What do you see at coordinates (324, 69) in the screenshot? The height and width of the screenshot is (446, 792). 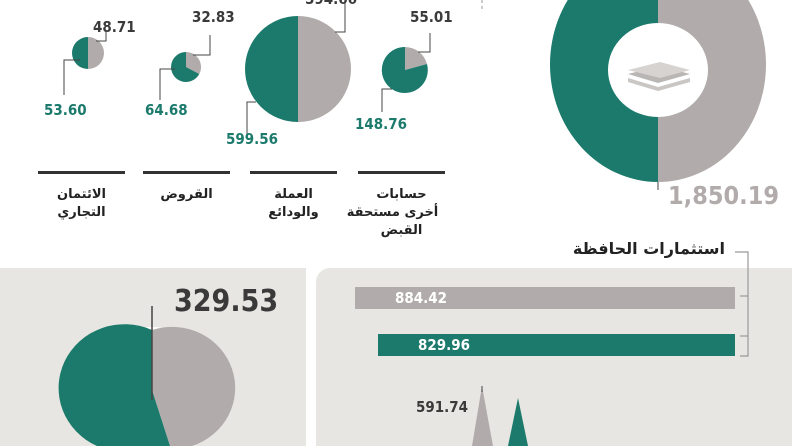 I see `pie3-slice-gray` at bounding box center [324, 69].